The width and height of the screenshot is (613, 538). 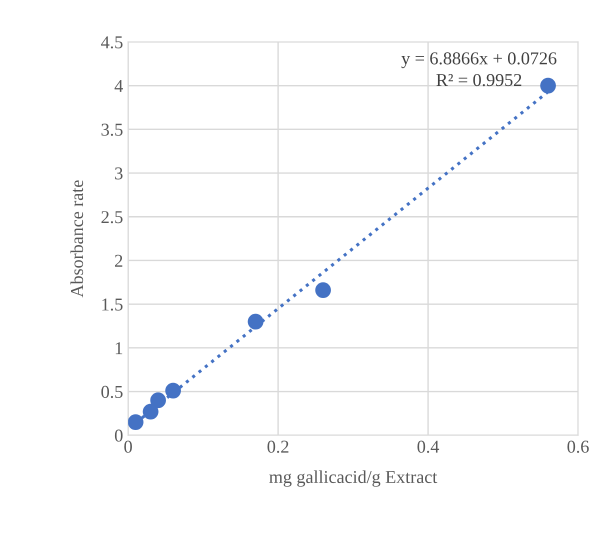 I want to click on y-tick-label: 1, so click(x=119, y=348).